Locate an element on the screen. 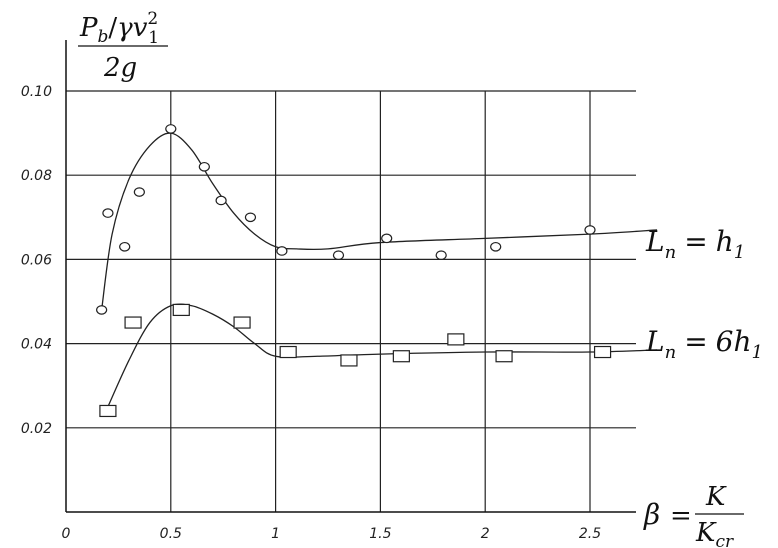  xlabel-equals: = is located at coordinates (681, 516).